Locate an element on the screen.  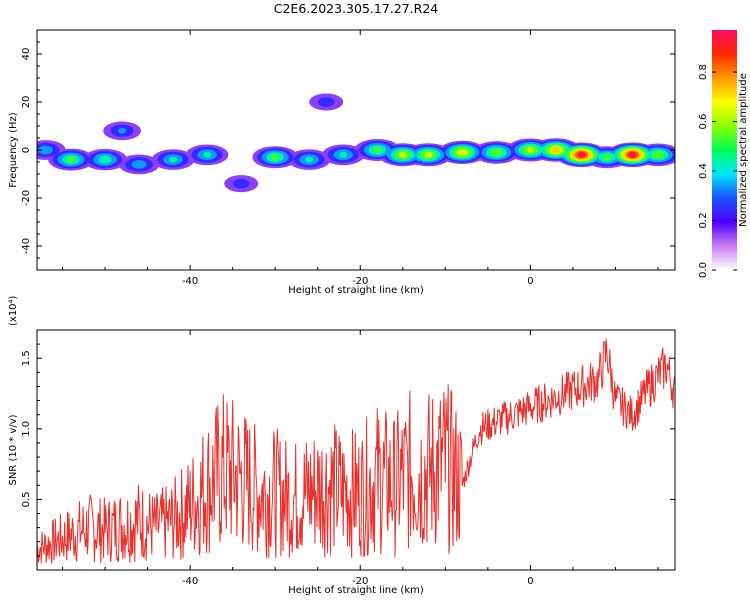
colorbar-tick-label: 0.6 is located at coordinates (703, 122).